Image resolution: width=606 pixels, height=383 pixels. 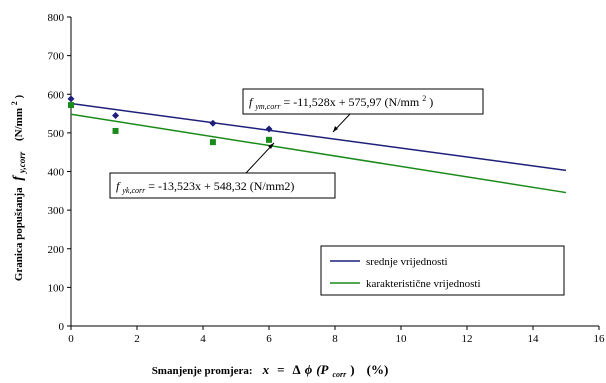 What do you see at coordinates (14, 103) in the screenshot?
I see `y-axis-unit-sup: 2` at bounding box center [14, 103].